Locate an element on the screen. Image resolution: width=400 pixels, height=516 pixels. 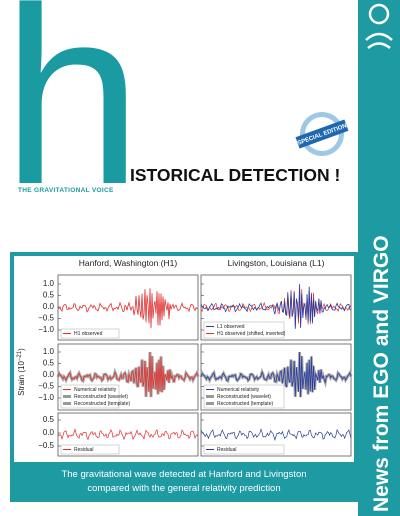
tagline: THE GRAVITATIONAL VOICE is located at coordinates (66, 190).